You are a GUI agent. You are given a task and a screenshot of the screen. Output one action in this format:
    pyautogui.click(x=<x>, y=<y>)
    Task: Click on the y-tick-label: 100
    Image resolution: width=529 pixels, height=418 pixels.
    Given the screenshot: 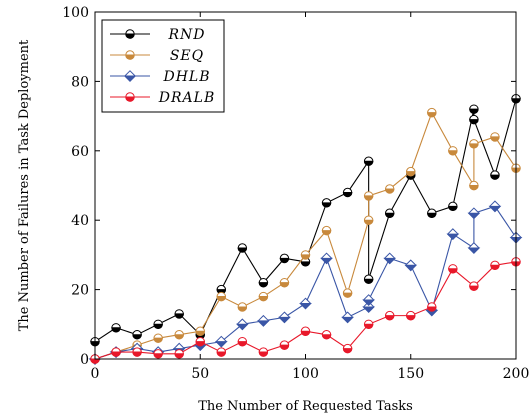 What is the action you would take?
    pyautogui.click(x=75, y=13)
    